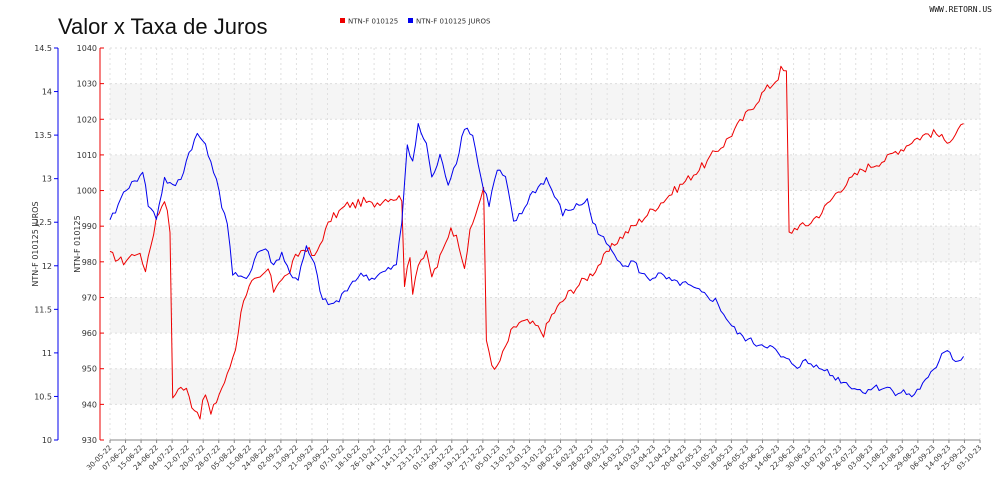 Image resolution: width=1000 pixels, height=500 pixels. What do you see at coordinates (373, 22) in the screenshot?
I see `legend-label: NTN-F 010125` at bounding box center [373, 22].